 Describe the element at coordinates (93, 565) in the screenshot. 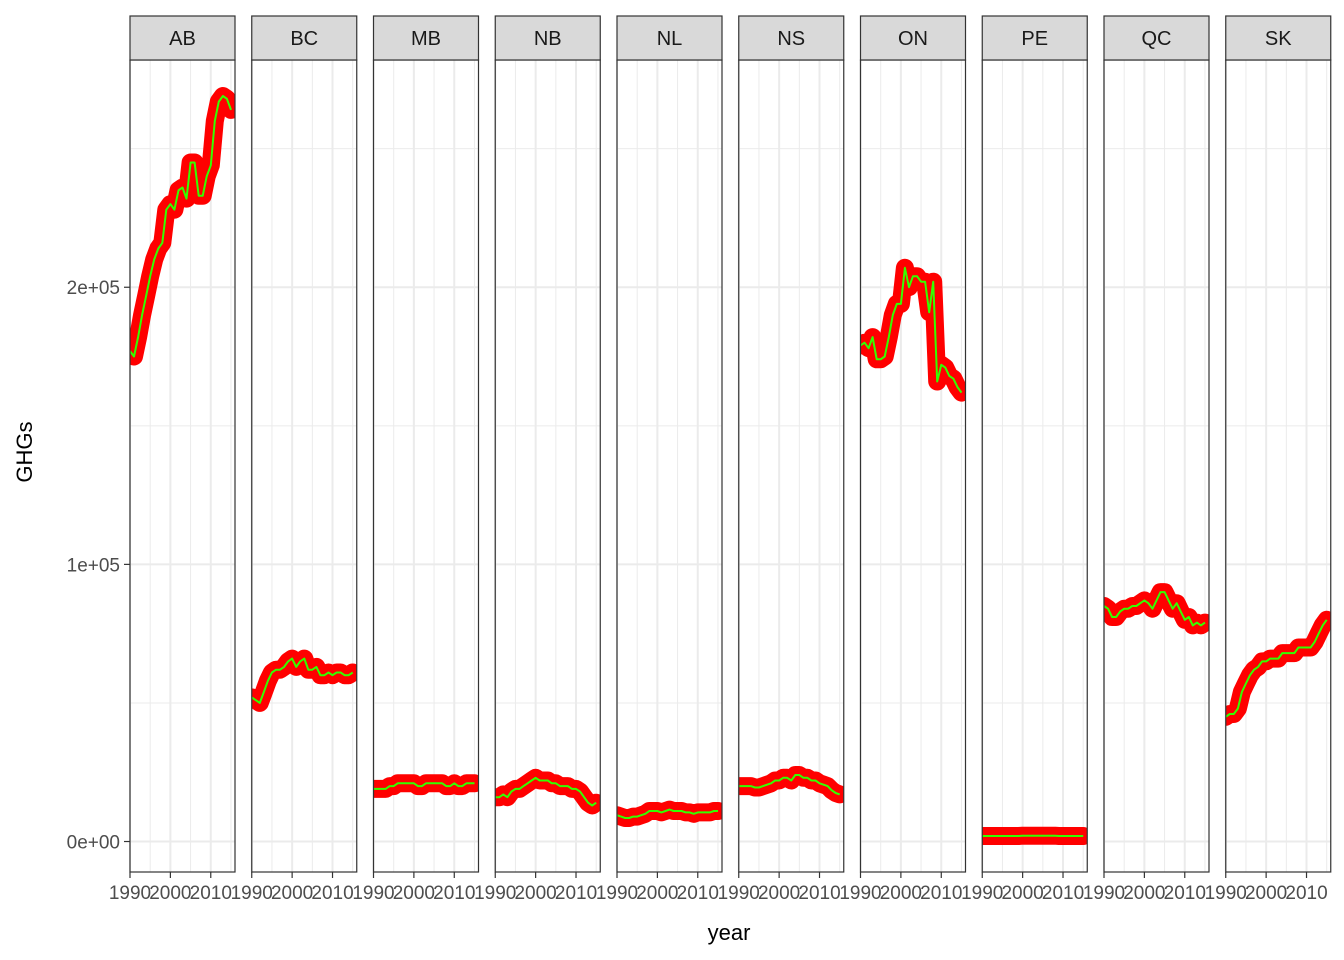

I see `y-tick-label: 1e+05` at that location.